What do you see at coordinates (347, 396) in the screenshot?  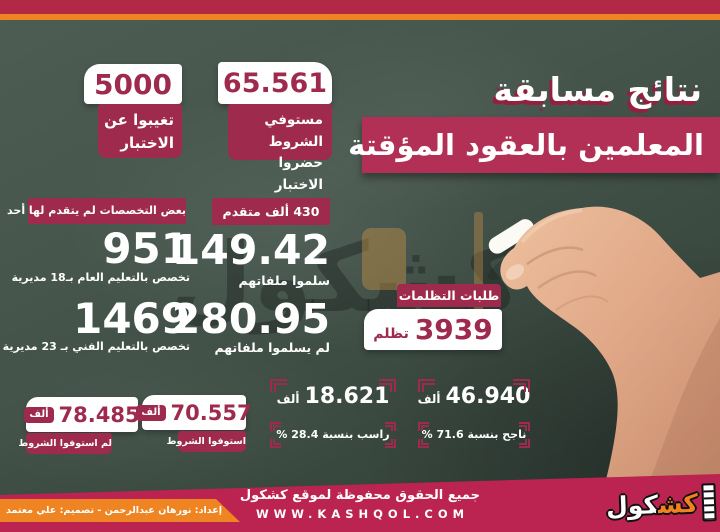 I see `failed-value: 18.621` at bounding box center [347, 396].